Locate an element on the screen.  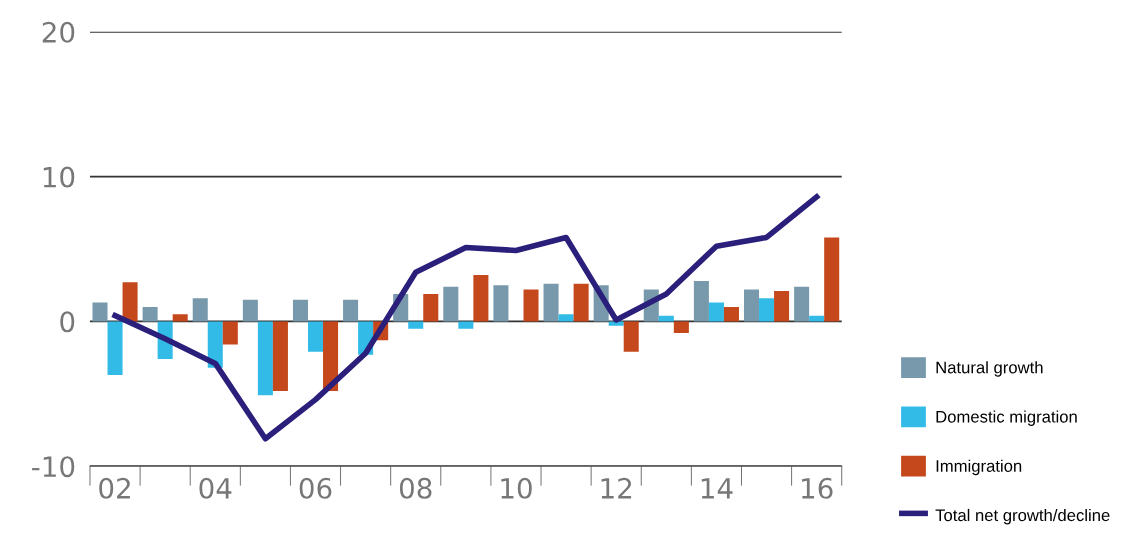
x-tick-label: 06 is located at coordinates (315, 488).